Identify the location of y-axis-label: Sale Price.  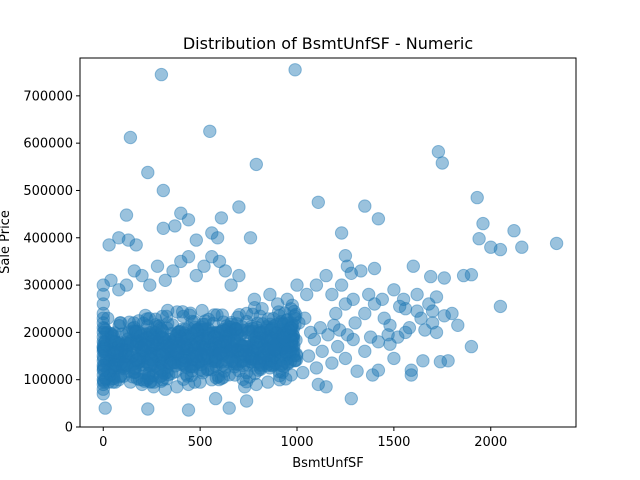
(6, 242).